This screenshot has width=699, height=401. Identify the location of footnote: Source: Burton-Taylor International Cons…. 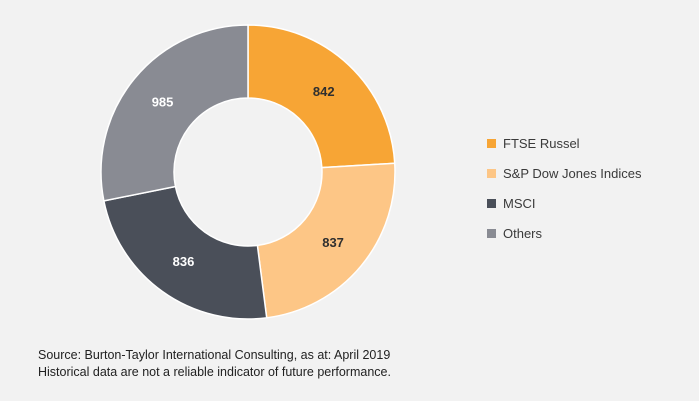
(358, 364).